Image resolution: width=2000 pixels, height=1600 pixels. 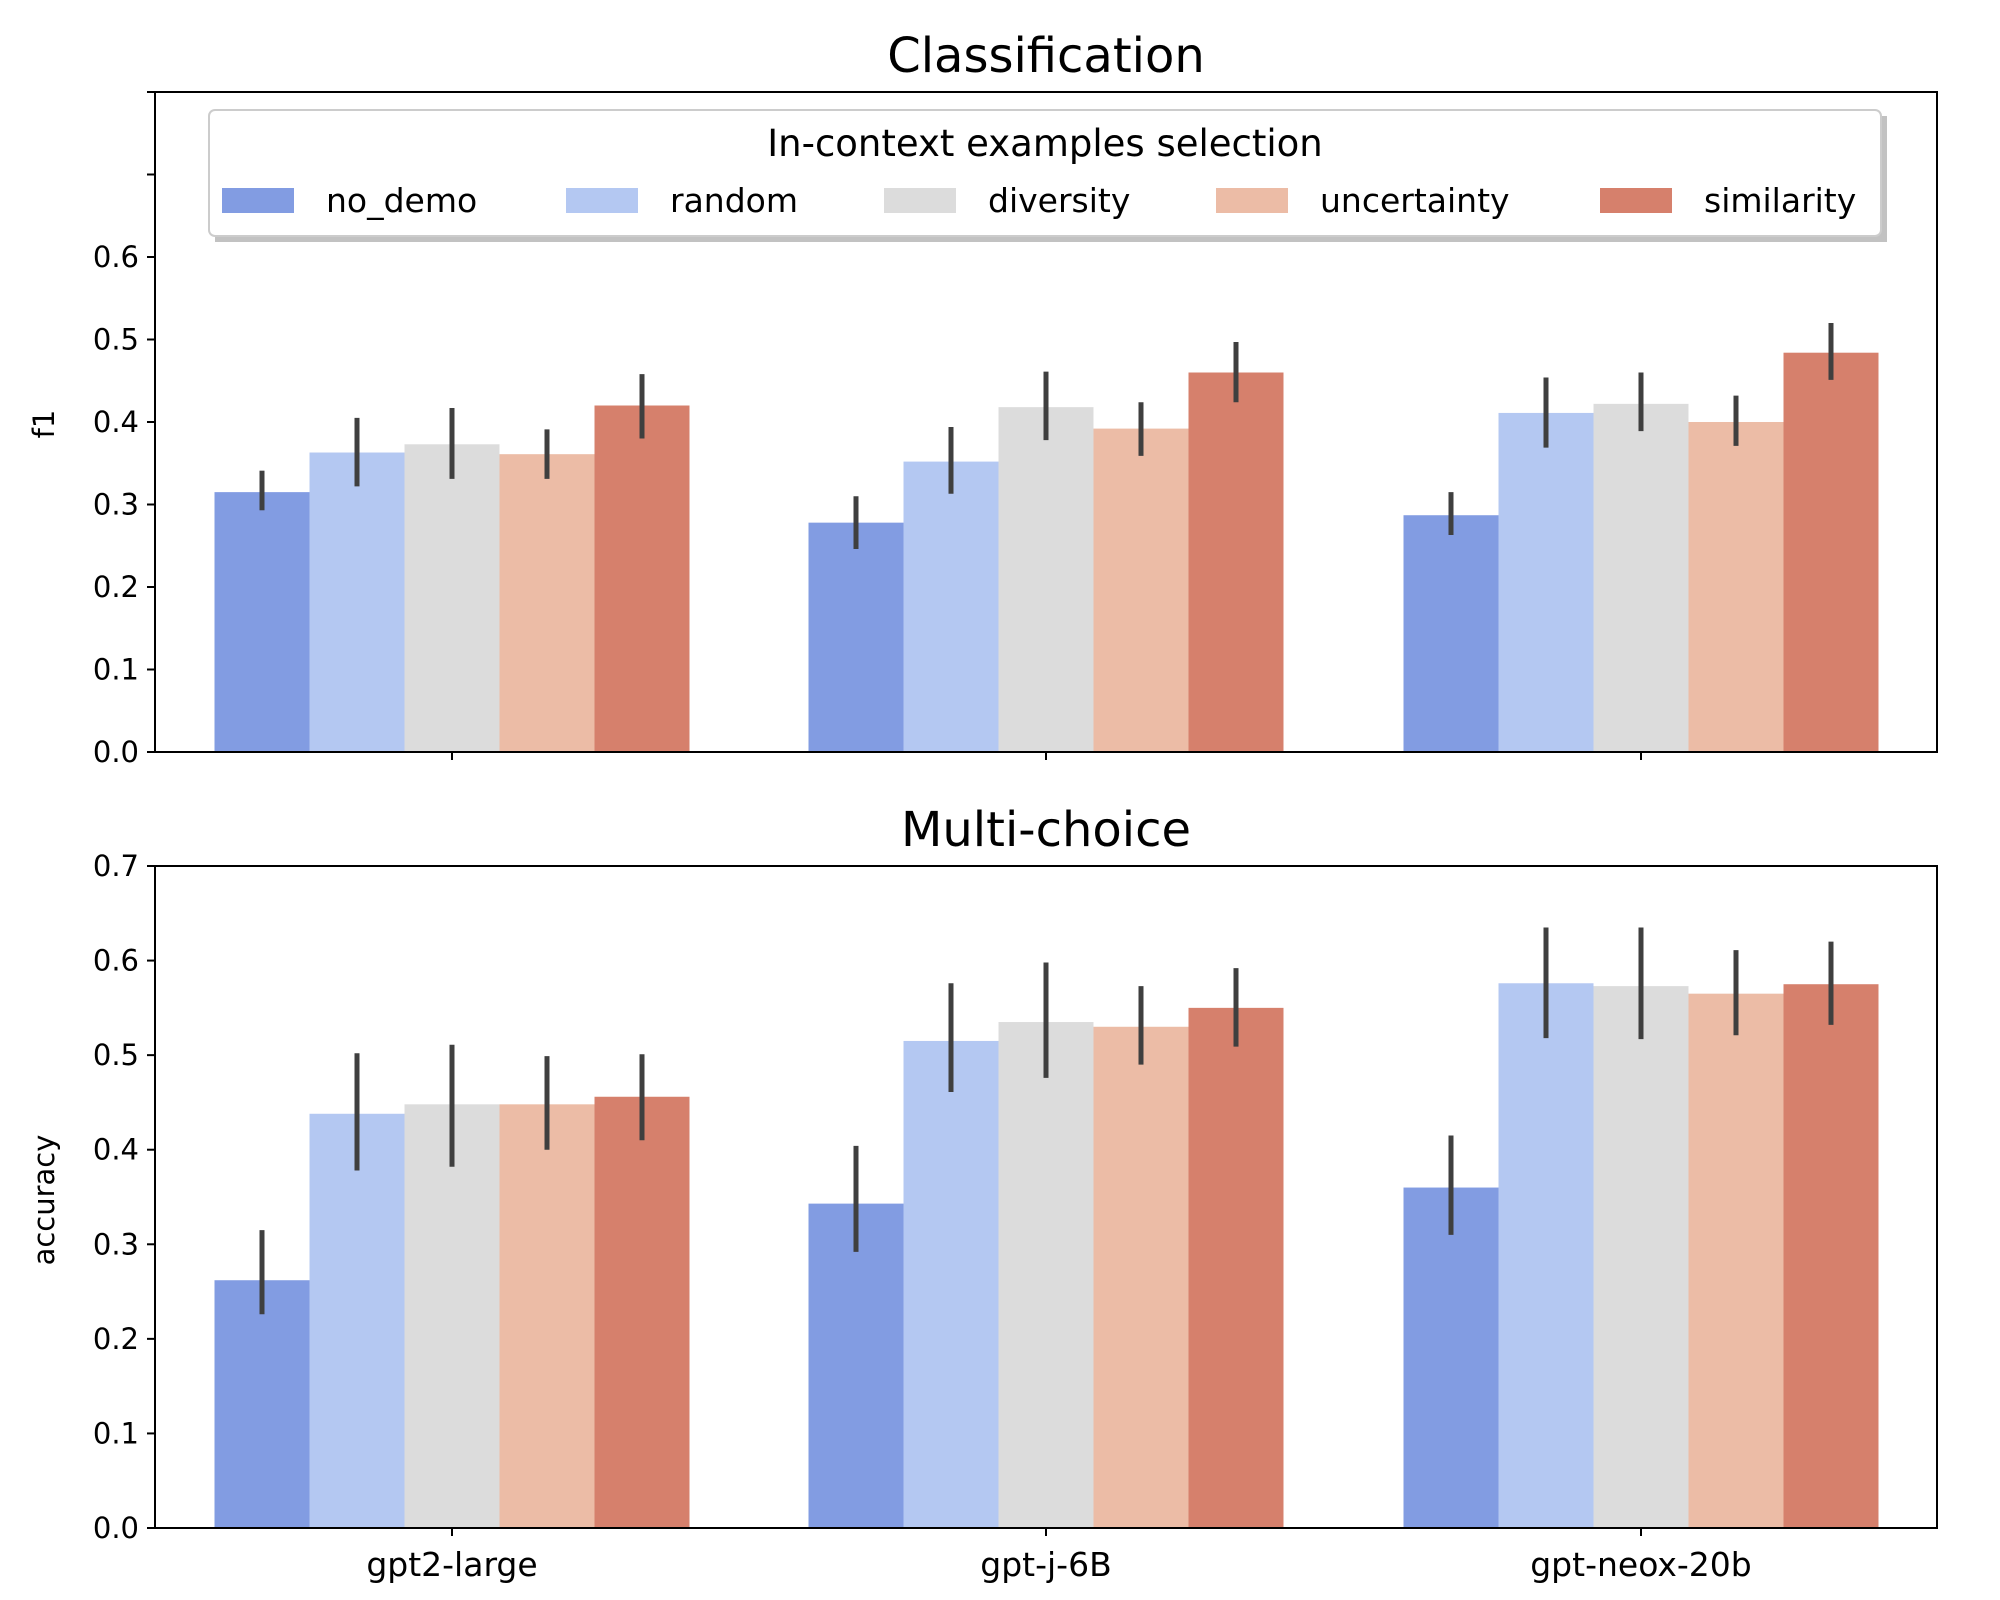 I want to click on legend-title: In-context examples selection, so click(x=1045, y=143).